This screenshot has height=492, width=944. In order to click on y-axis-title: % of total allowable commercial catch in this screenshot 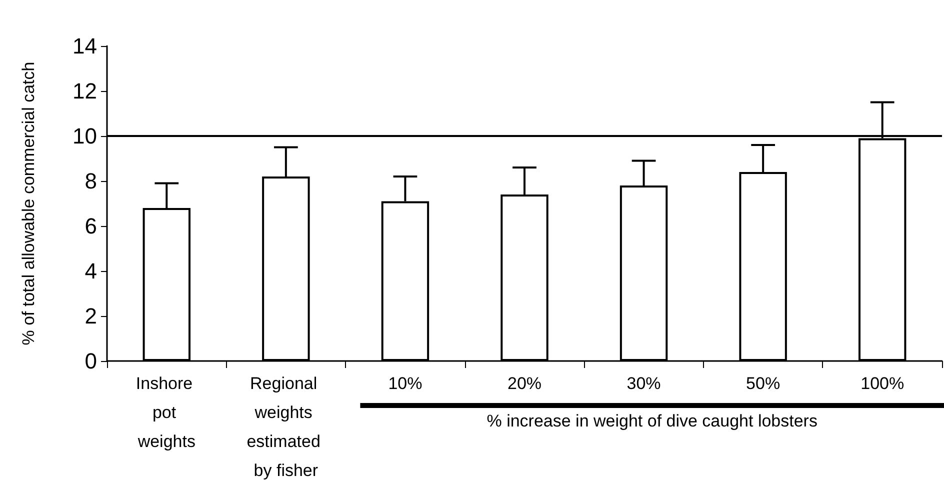, I will do `click(28, 204)`.